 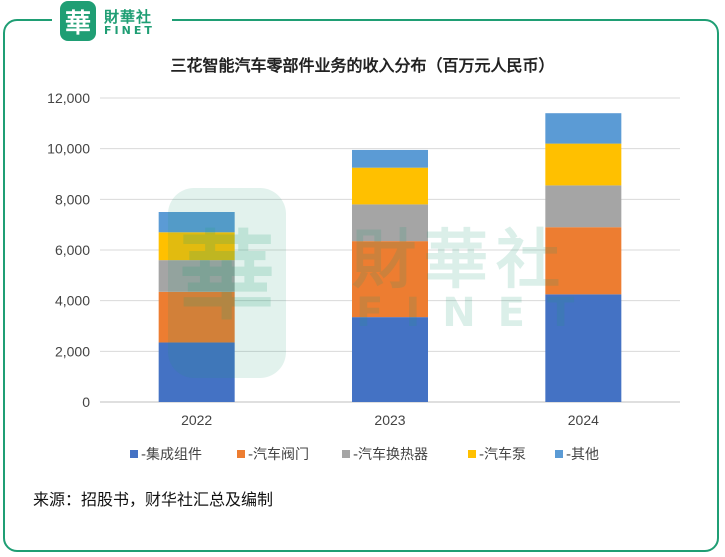 I want to click on watermark-badge, so click(x=227, y=283).